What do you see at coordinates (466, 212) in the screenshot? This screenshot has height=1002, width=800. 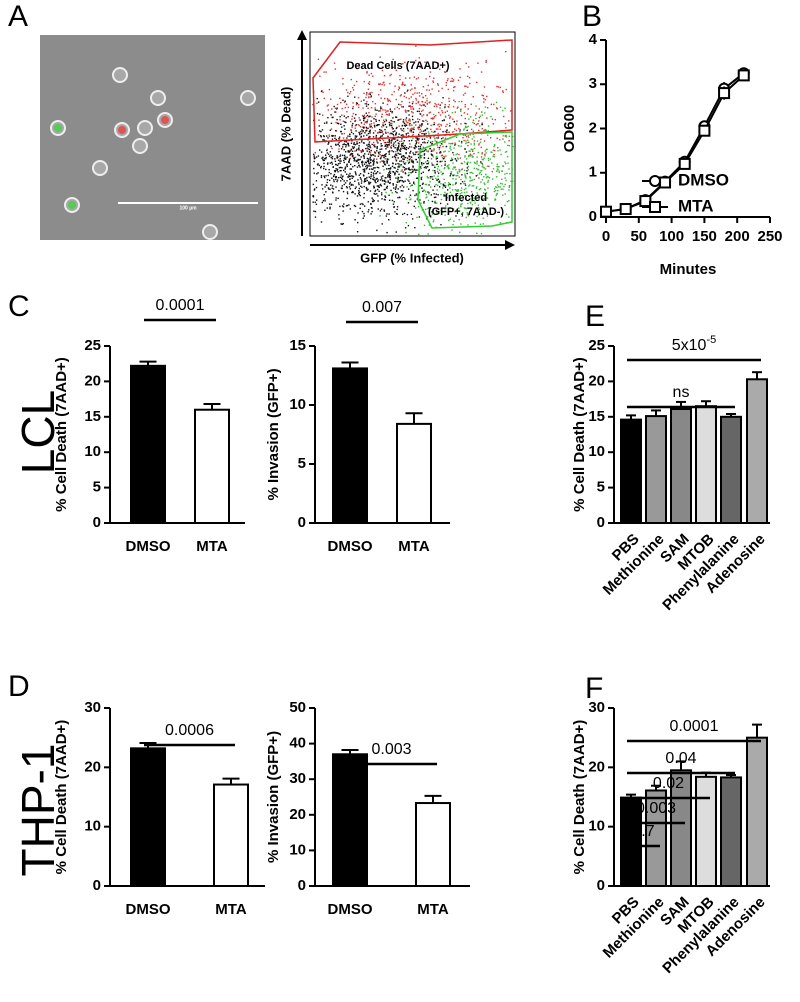 I see `gate-label: (GFP+, 7AAD-)` at bounding box center [466, 212].